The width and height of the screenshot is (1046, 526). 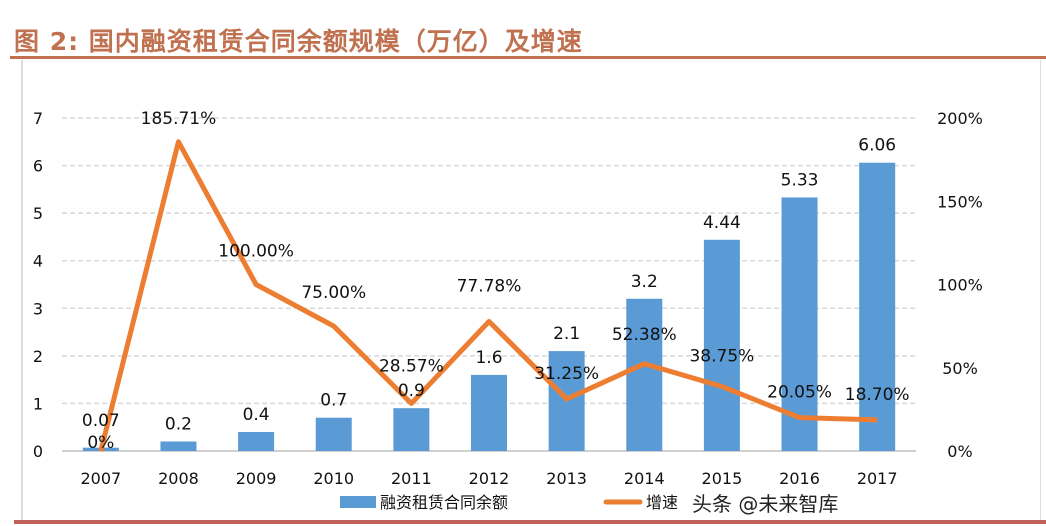 I want to click on watermark: 头条 @未来智库, so click(x=765, y=504).